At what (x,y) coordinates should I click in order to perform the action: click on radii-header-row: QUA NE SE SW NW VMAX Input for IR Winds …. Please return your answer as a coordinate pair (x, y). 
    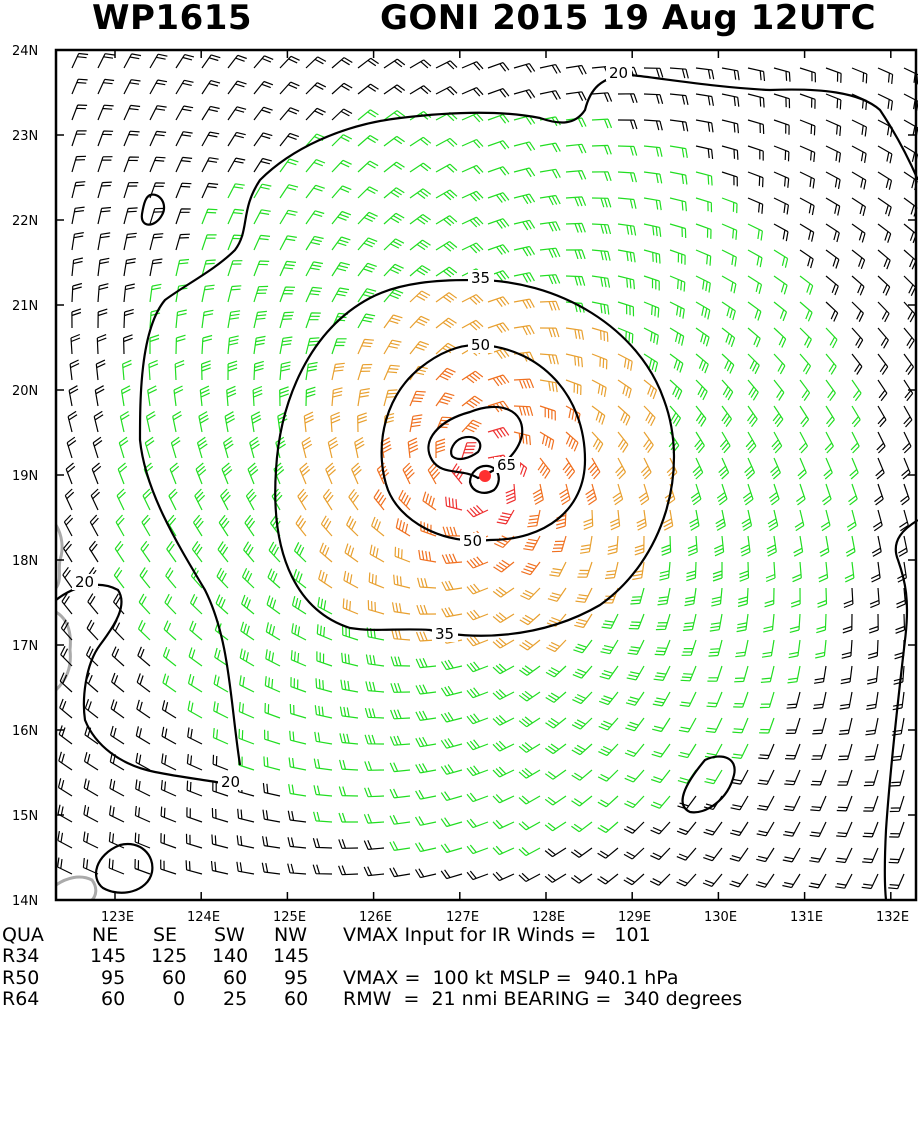
    Looking at the image, I should click on (325, 935).